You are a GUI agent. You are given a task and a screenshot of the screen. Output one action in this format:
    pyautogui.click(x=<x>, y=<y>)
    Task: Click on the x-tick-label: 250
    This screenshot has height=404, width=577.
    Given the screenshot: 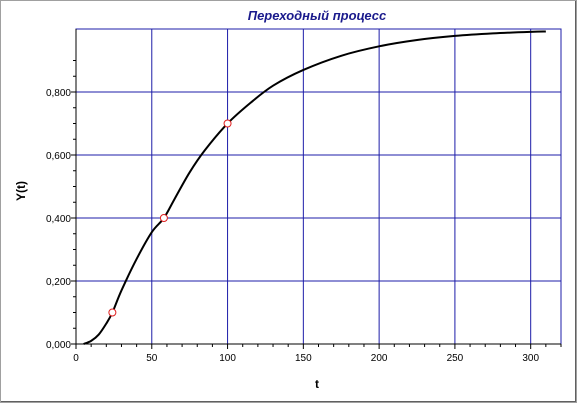 What is the action you would take?
    pyautogui.click(x=455, y=358)
    